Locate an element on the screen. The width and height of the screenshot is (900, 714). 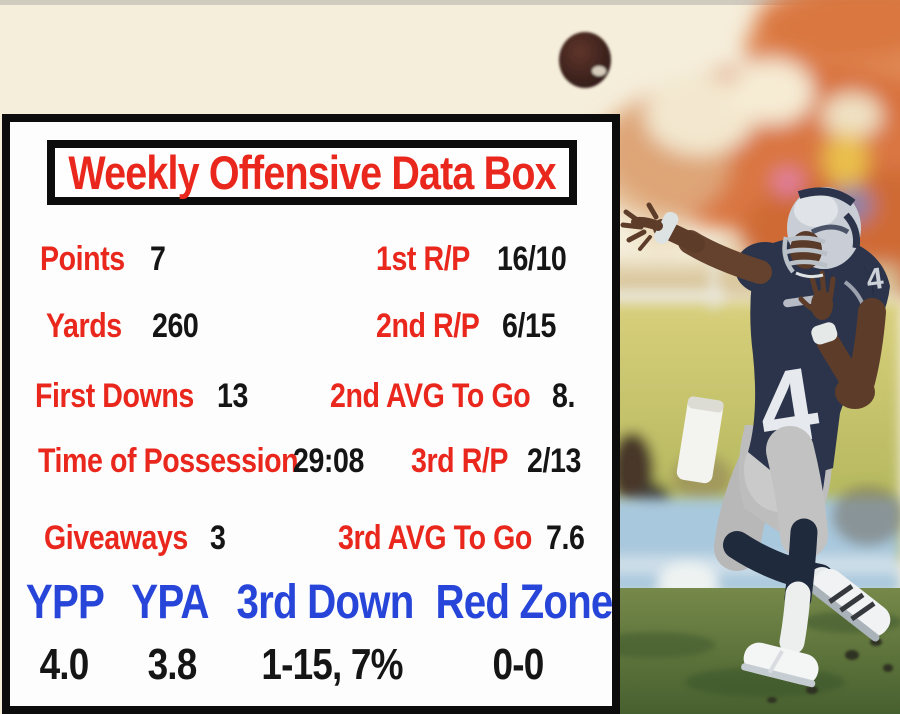
stat-value: 8. is located at coordinates (563, 396).